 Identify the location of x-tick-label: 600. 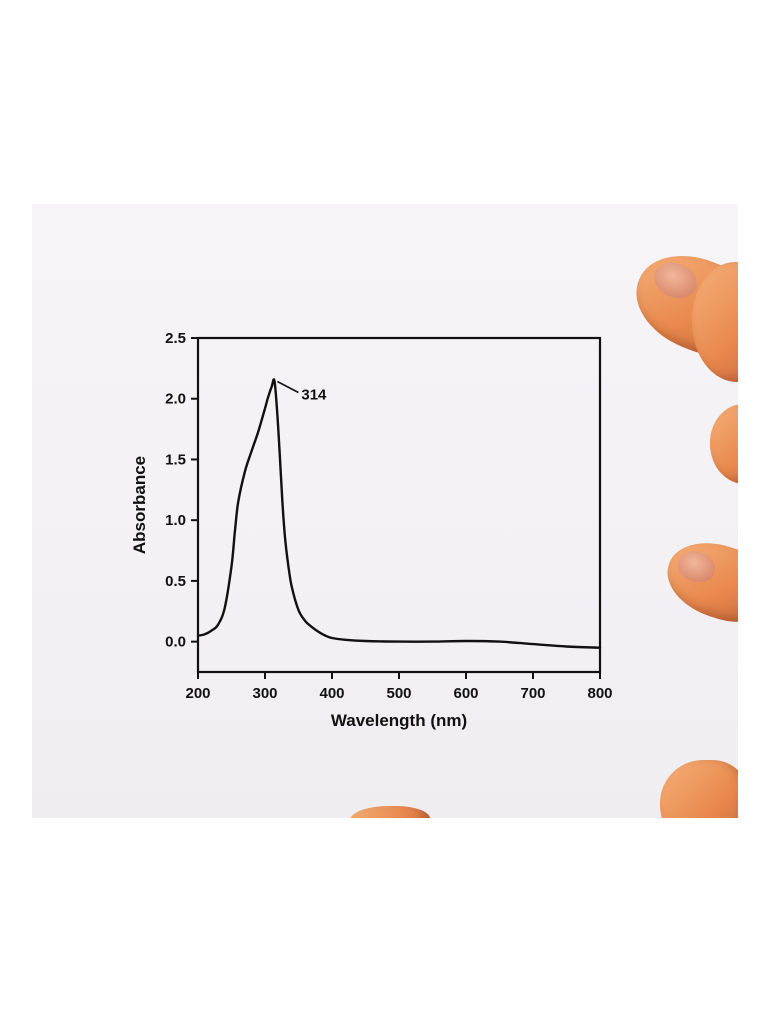
(465, 693).